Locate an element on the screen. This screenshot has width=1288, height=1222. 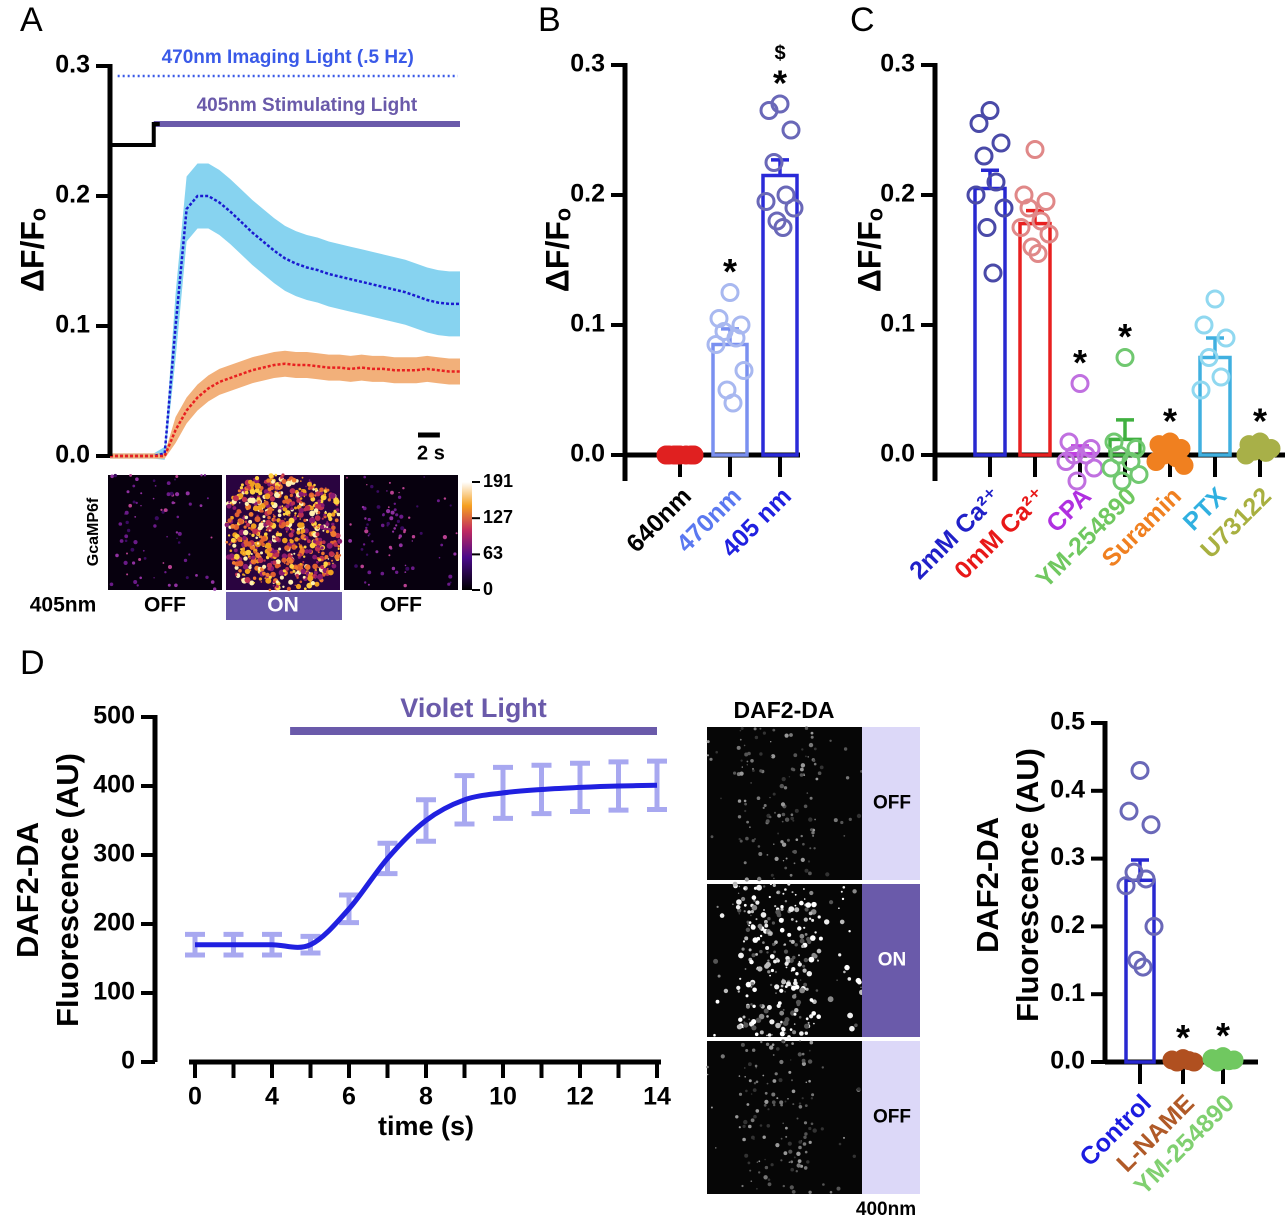
y-axis-label: ΔF/Fₒ is located at coordinates (869, 250).